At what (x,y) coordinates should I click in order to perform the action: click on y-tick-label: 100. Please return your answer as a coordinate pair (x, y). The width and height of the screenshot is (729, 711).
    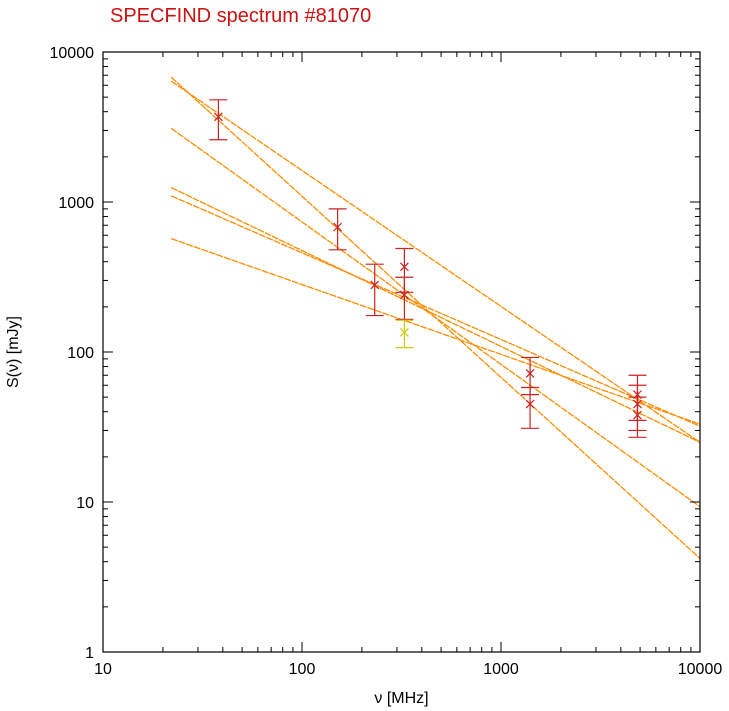
    Looking at the image, I should click on (80, 353).